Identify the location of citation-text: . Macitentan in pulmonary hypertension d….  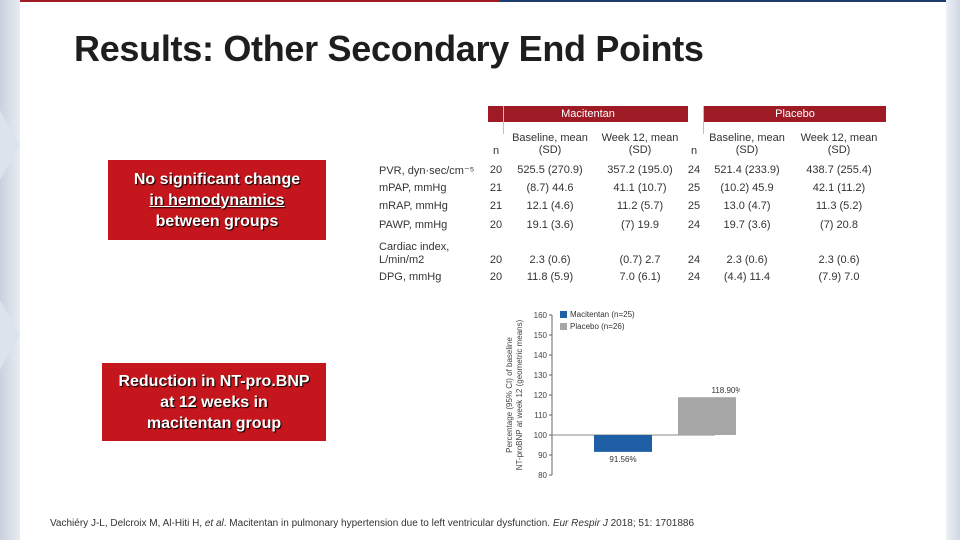
(388, 523).